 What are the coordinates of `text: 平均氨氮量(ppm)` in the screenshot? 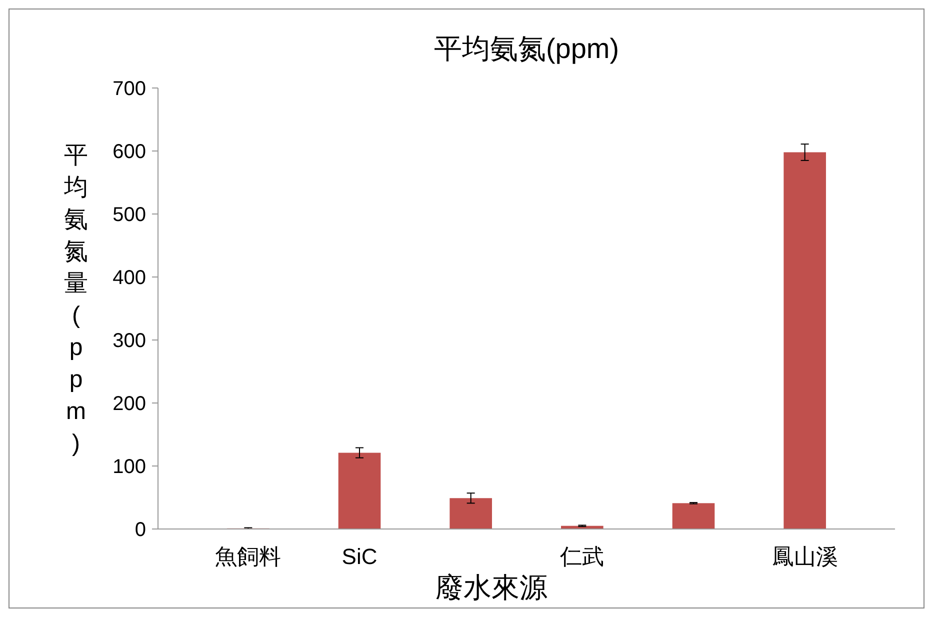 It's located at (76, 299).